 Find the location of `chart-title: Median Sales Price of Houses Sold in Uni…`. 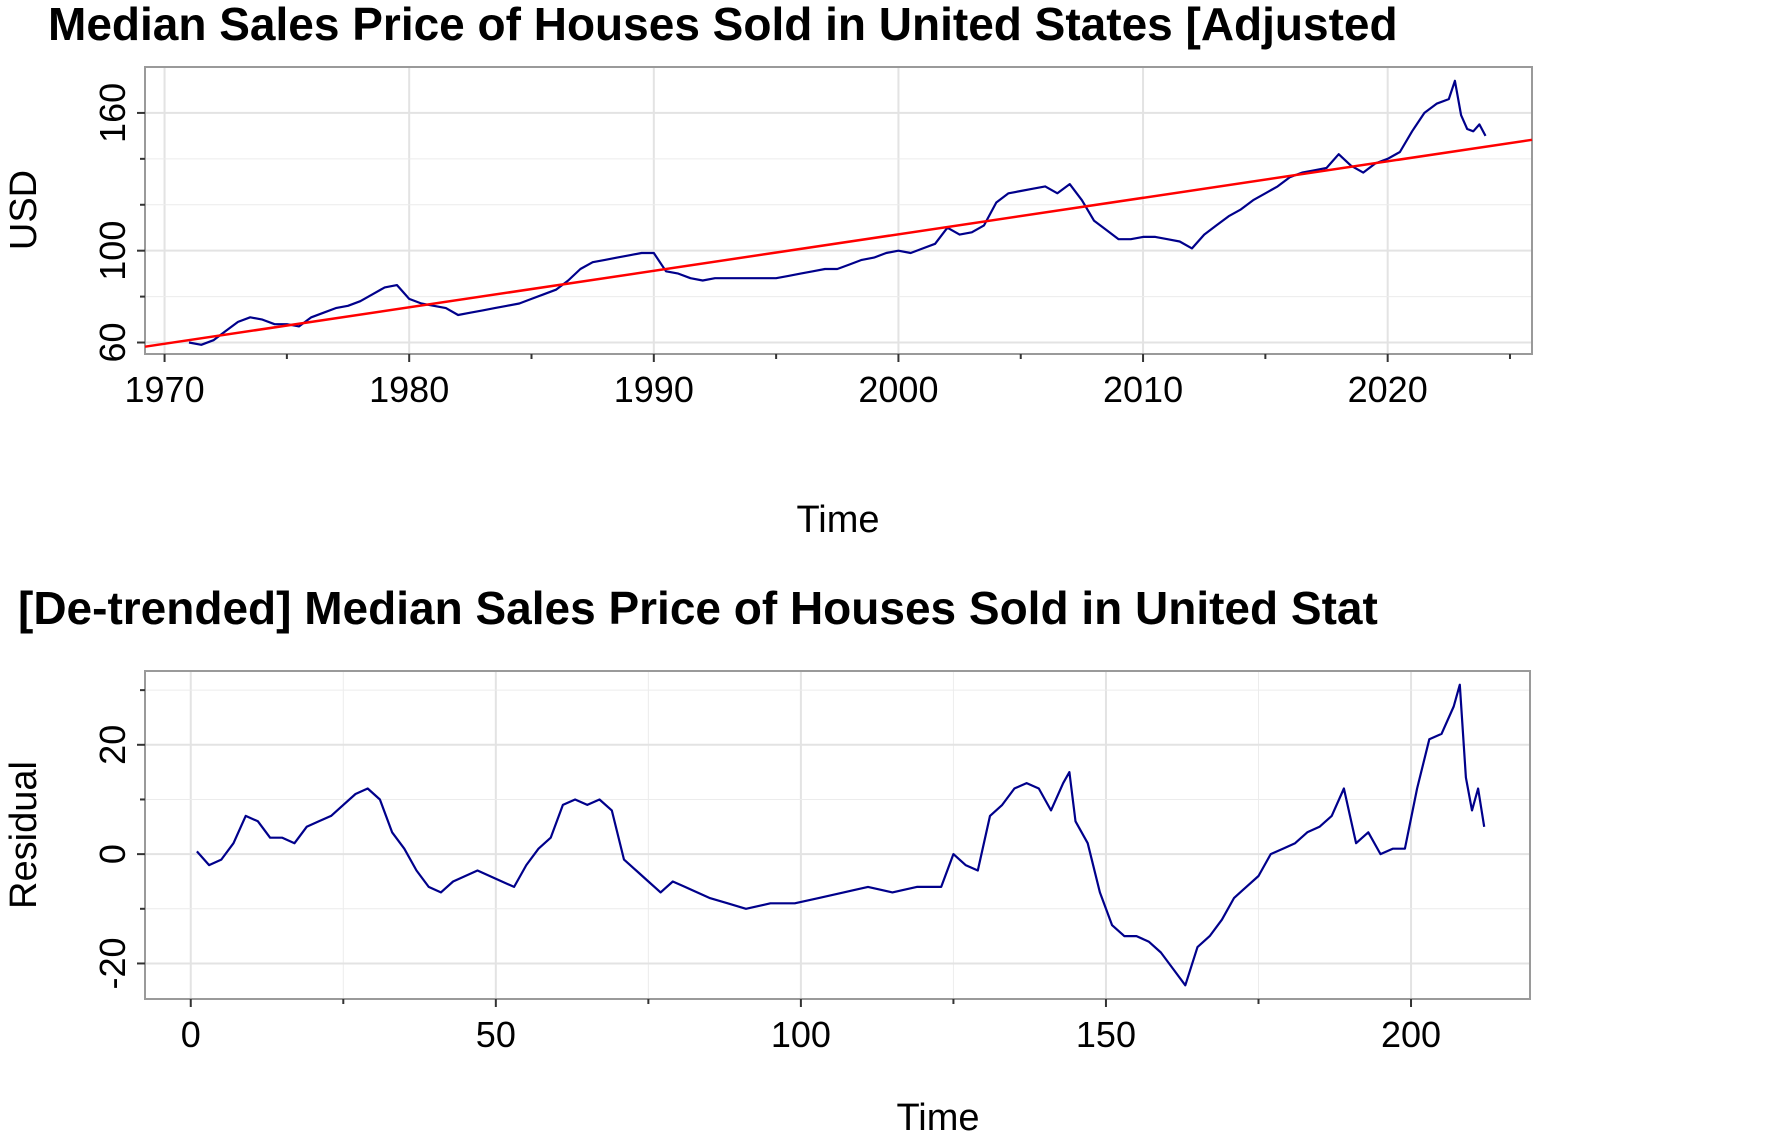

chart-title: Median Sales Price of Houses Sold in Uni… is located at coordinates (723, 25).